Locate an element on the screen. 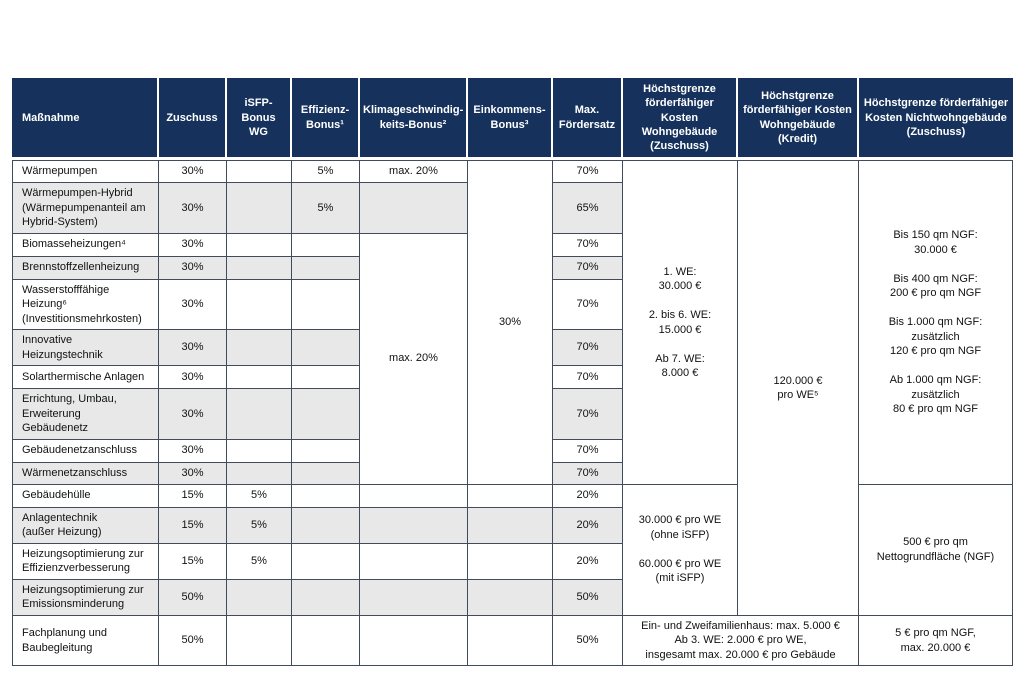  table-row: Gebäudenetzanschluss 30% 70% is located at coordinates (512, 451).